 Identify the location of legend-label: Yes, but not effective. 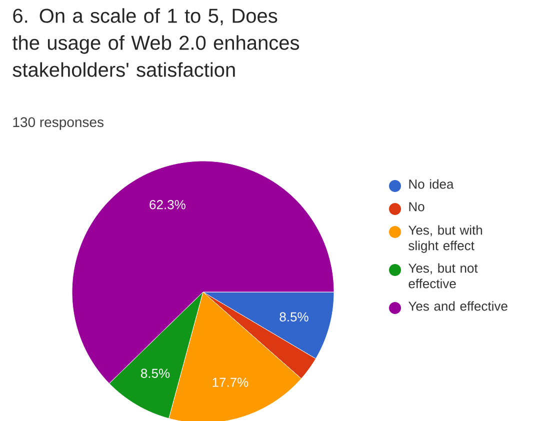
(443, 275).